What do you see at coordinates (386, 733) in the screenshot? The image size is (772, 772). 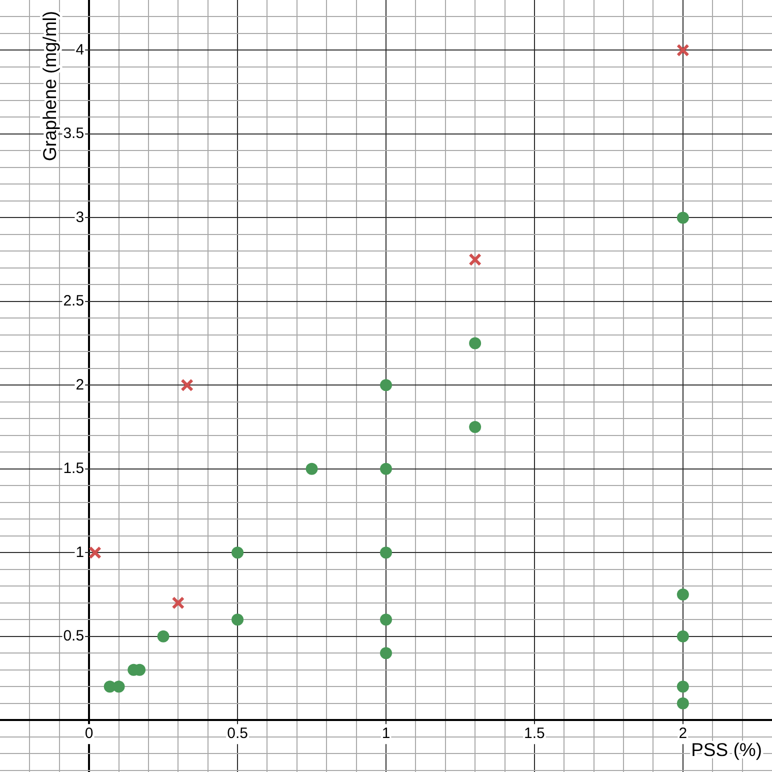 I see `x-tick-label: 1` at bounding box center [386, 733].